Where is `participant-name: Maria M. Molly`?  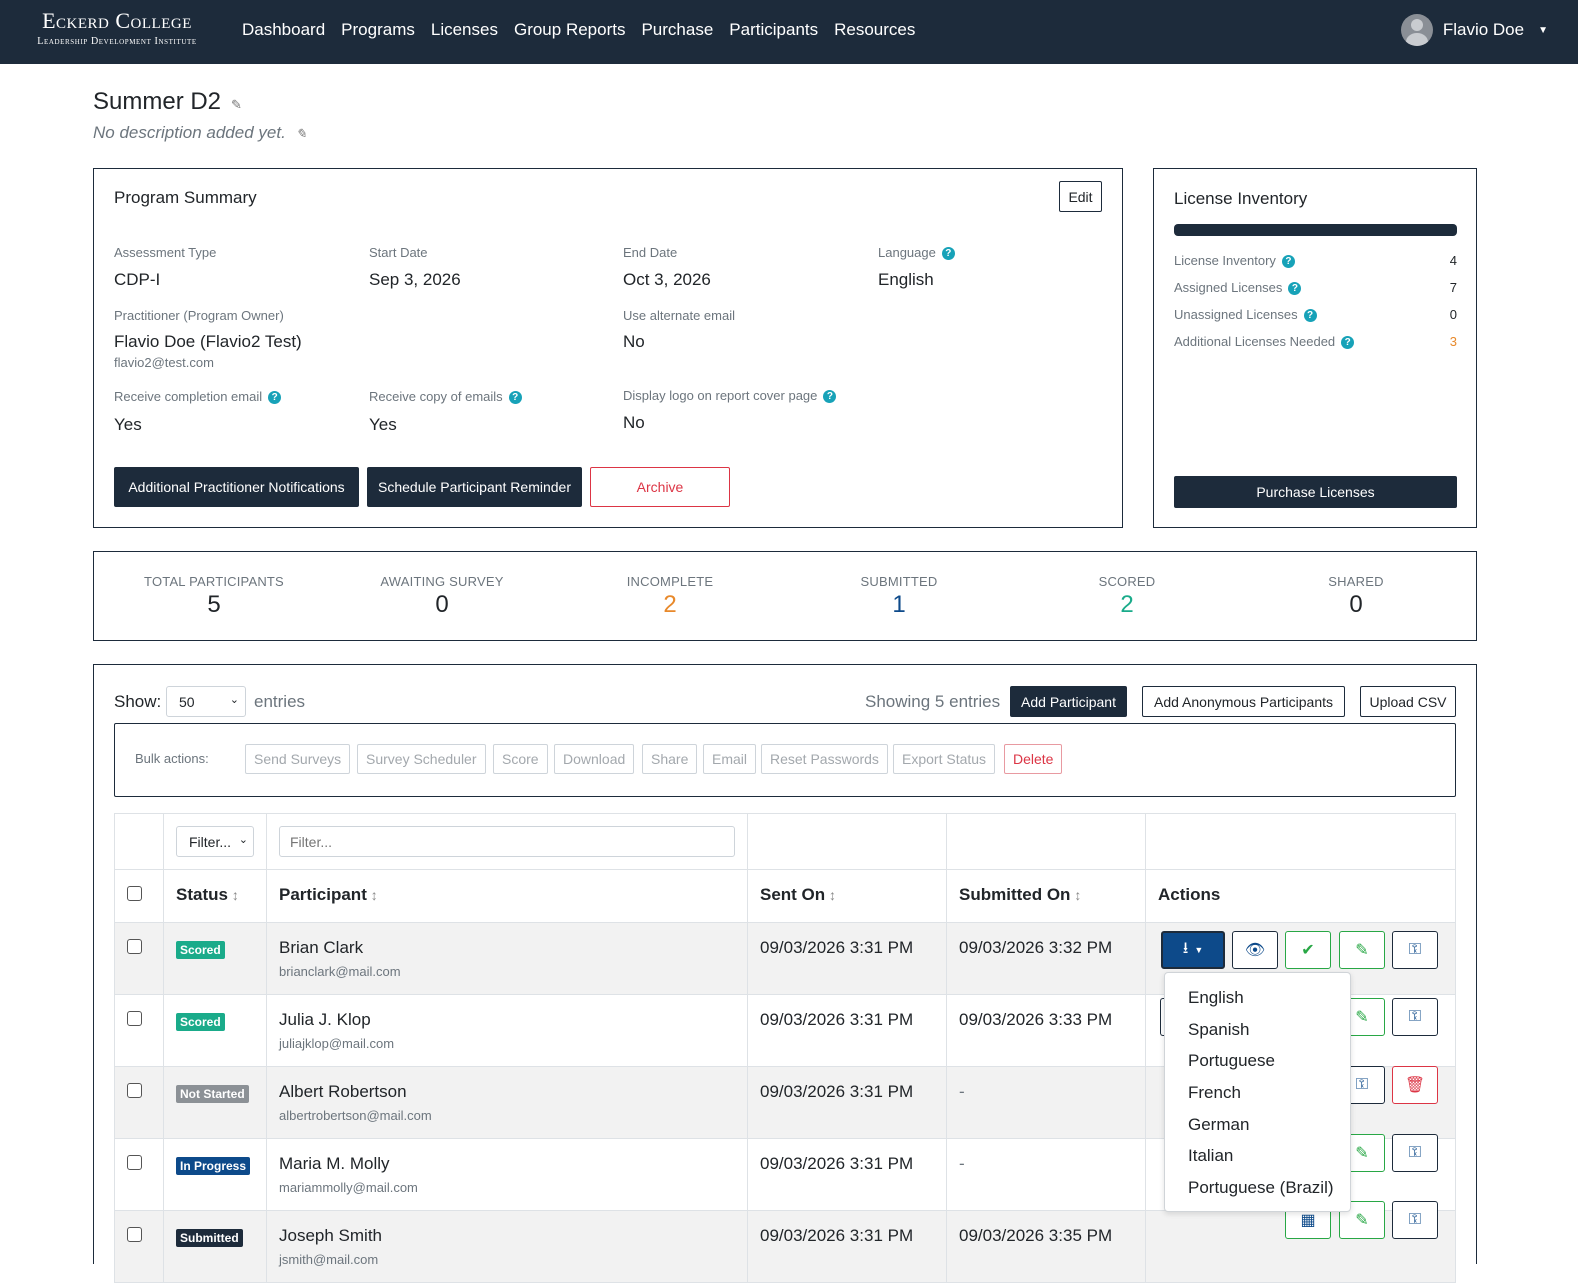 participant-name: Maria M. Molly is located at coordinates (334, 1163).